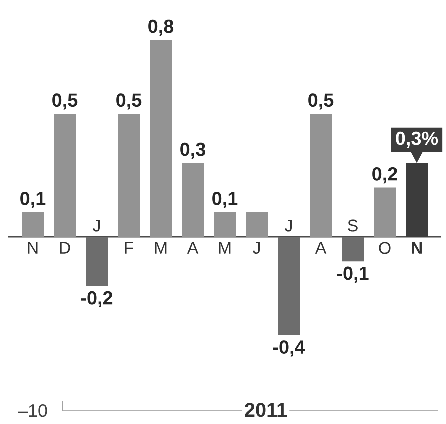 Image resolution: width=446 pixels, height=424 pixels. What do you see at coordinates (353, 226) in the screenshot?
I see `x-tick-label: S` at bounding box center [353, 226].